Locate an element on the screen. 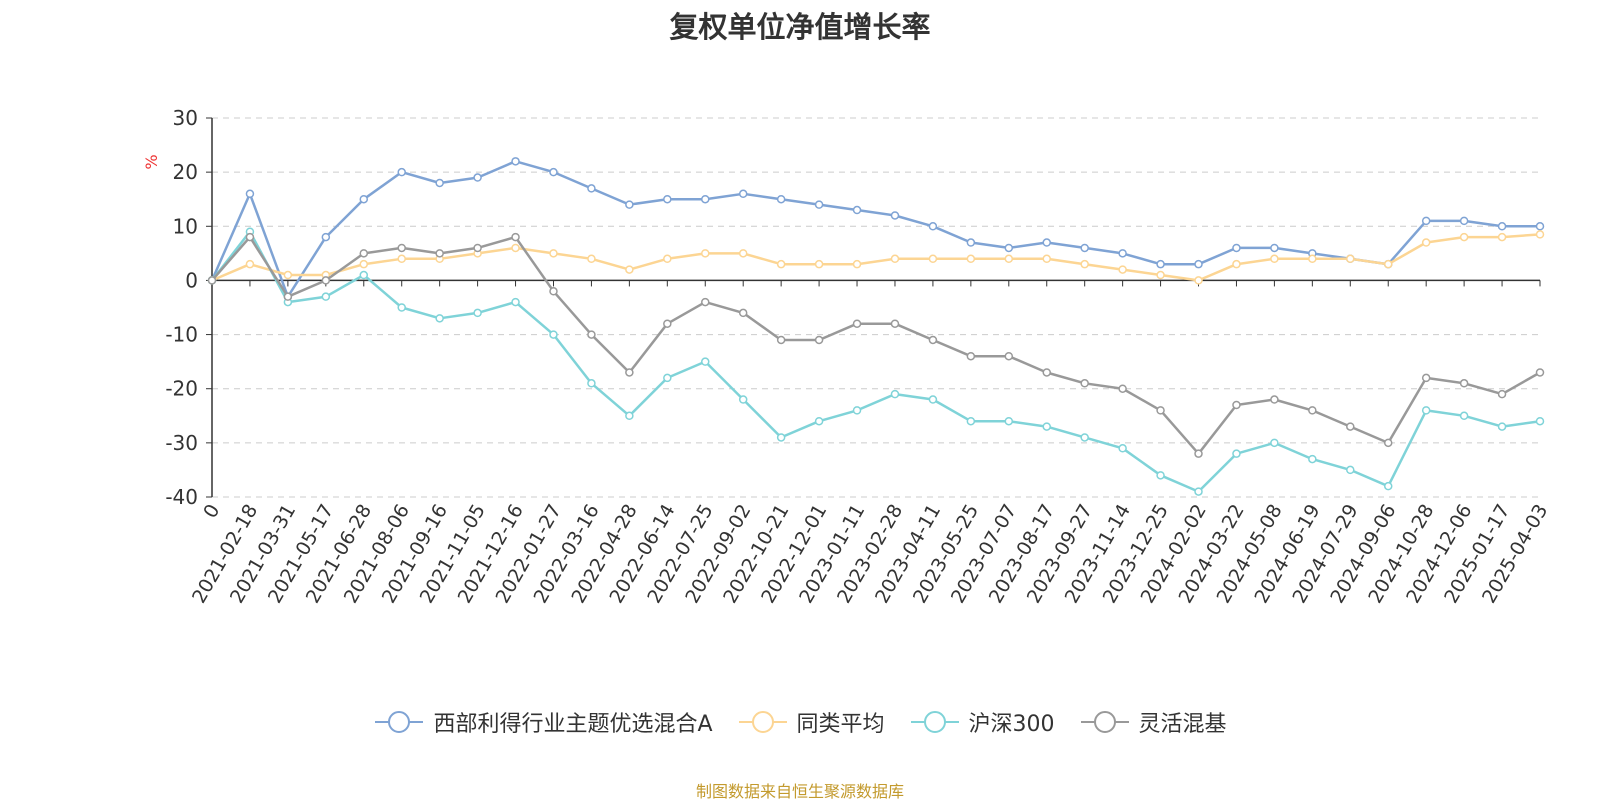 The height and width of the screenshot is (802, 1600). legend-item: 沪深300 is located at coordinates (982, 722).